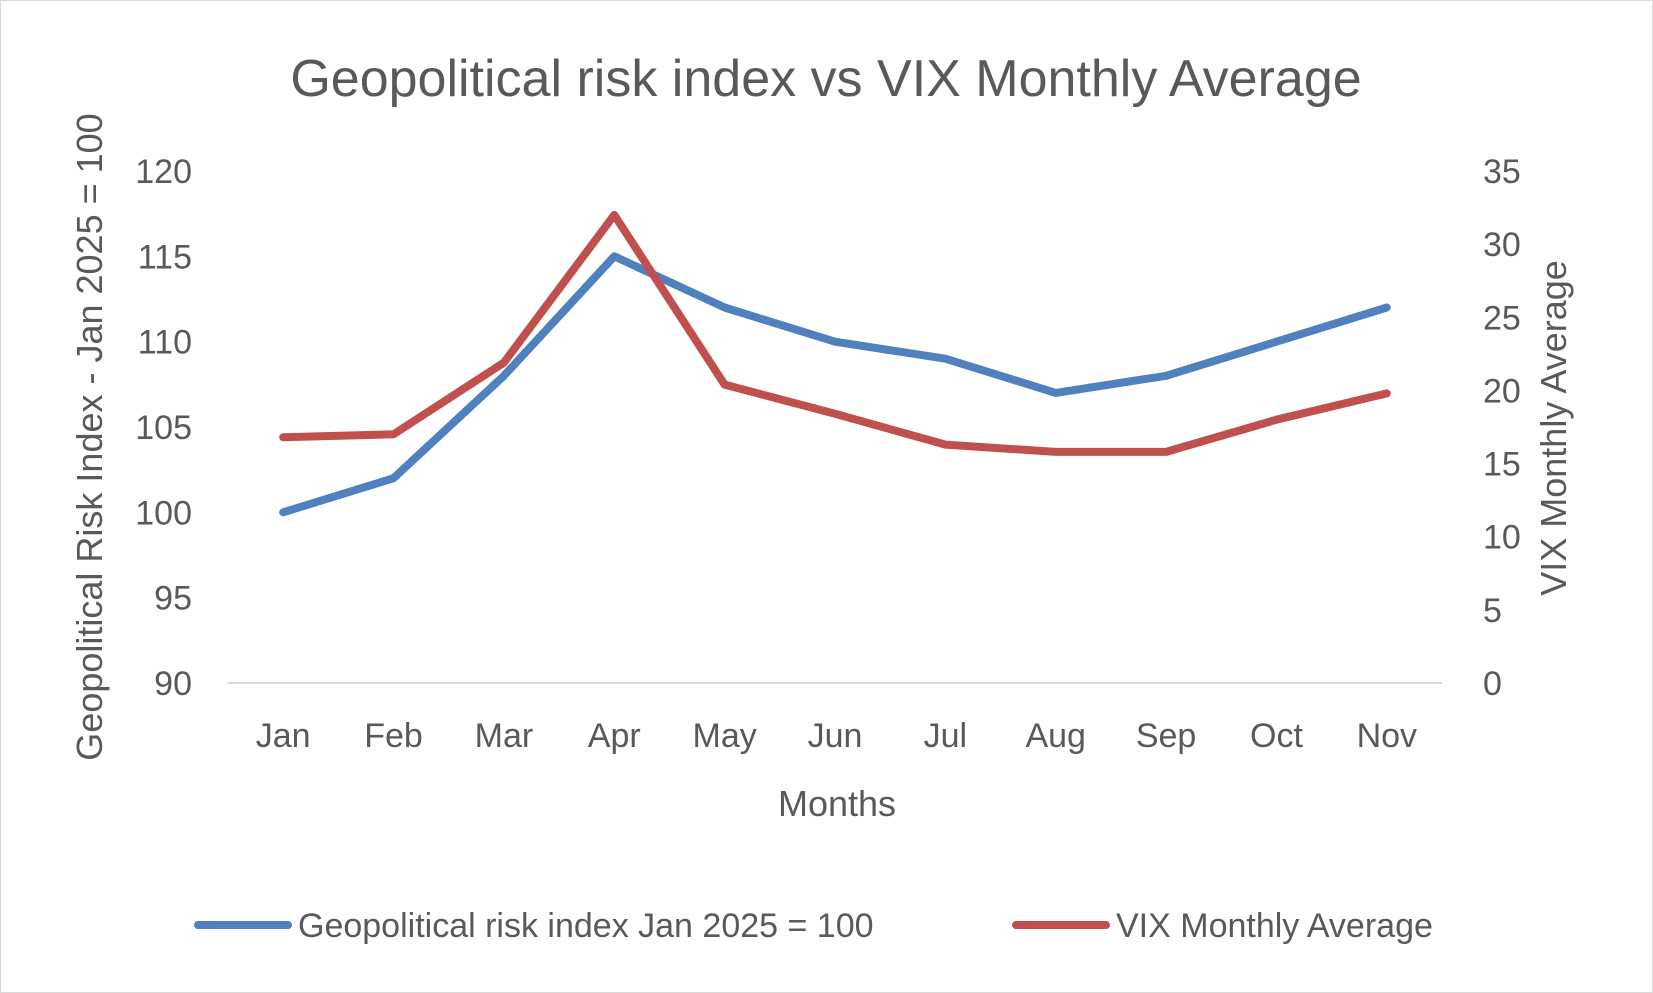 This screenshot has height=993, width=1653. What do you see at coordinates (89, 436) in the screenshot?
I see `y-axis-title: Geopolitical Risk Index - Jan 2025 = 100` at bounding box center [89, 436].